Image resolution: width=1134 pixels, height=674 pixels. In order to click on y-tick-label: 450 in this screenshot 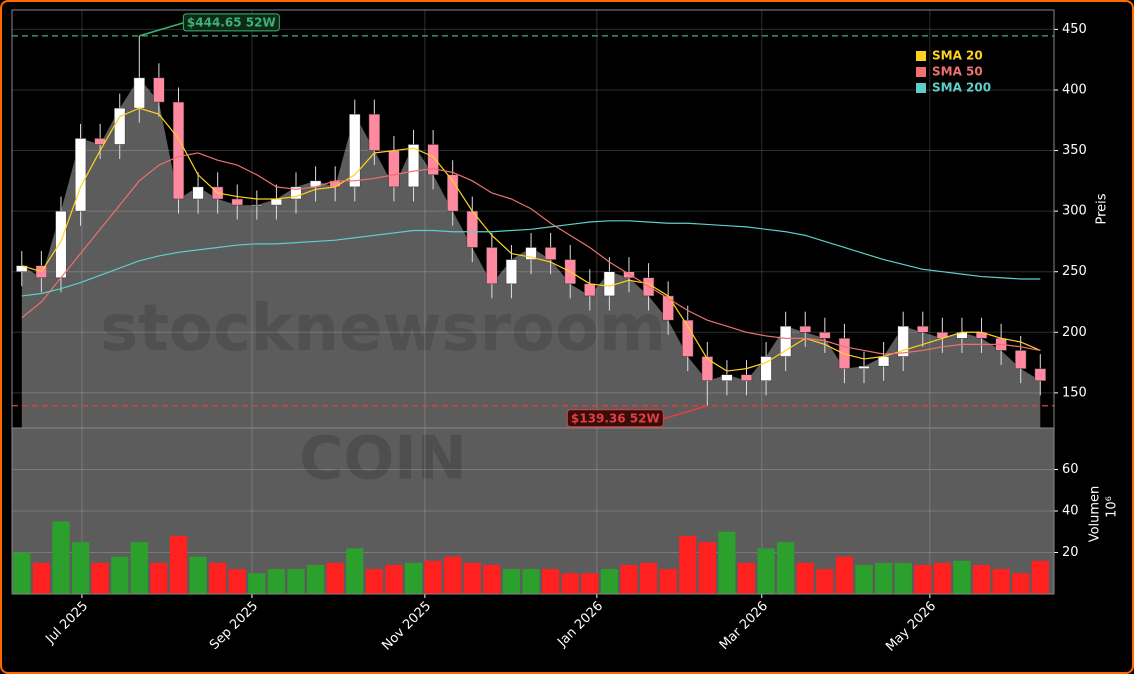, I will do `click(1074, 29)`.